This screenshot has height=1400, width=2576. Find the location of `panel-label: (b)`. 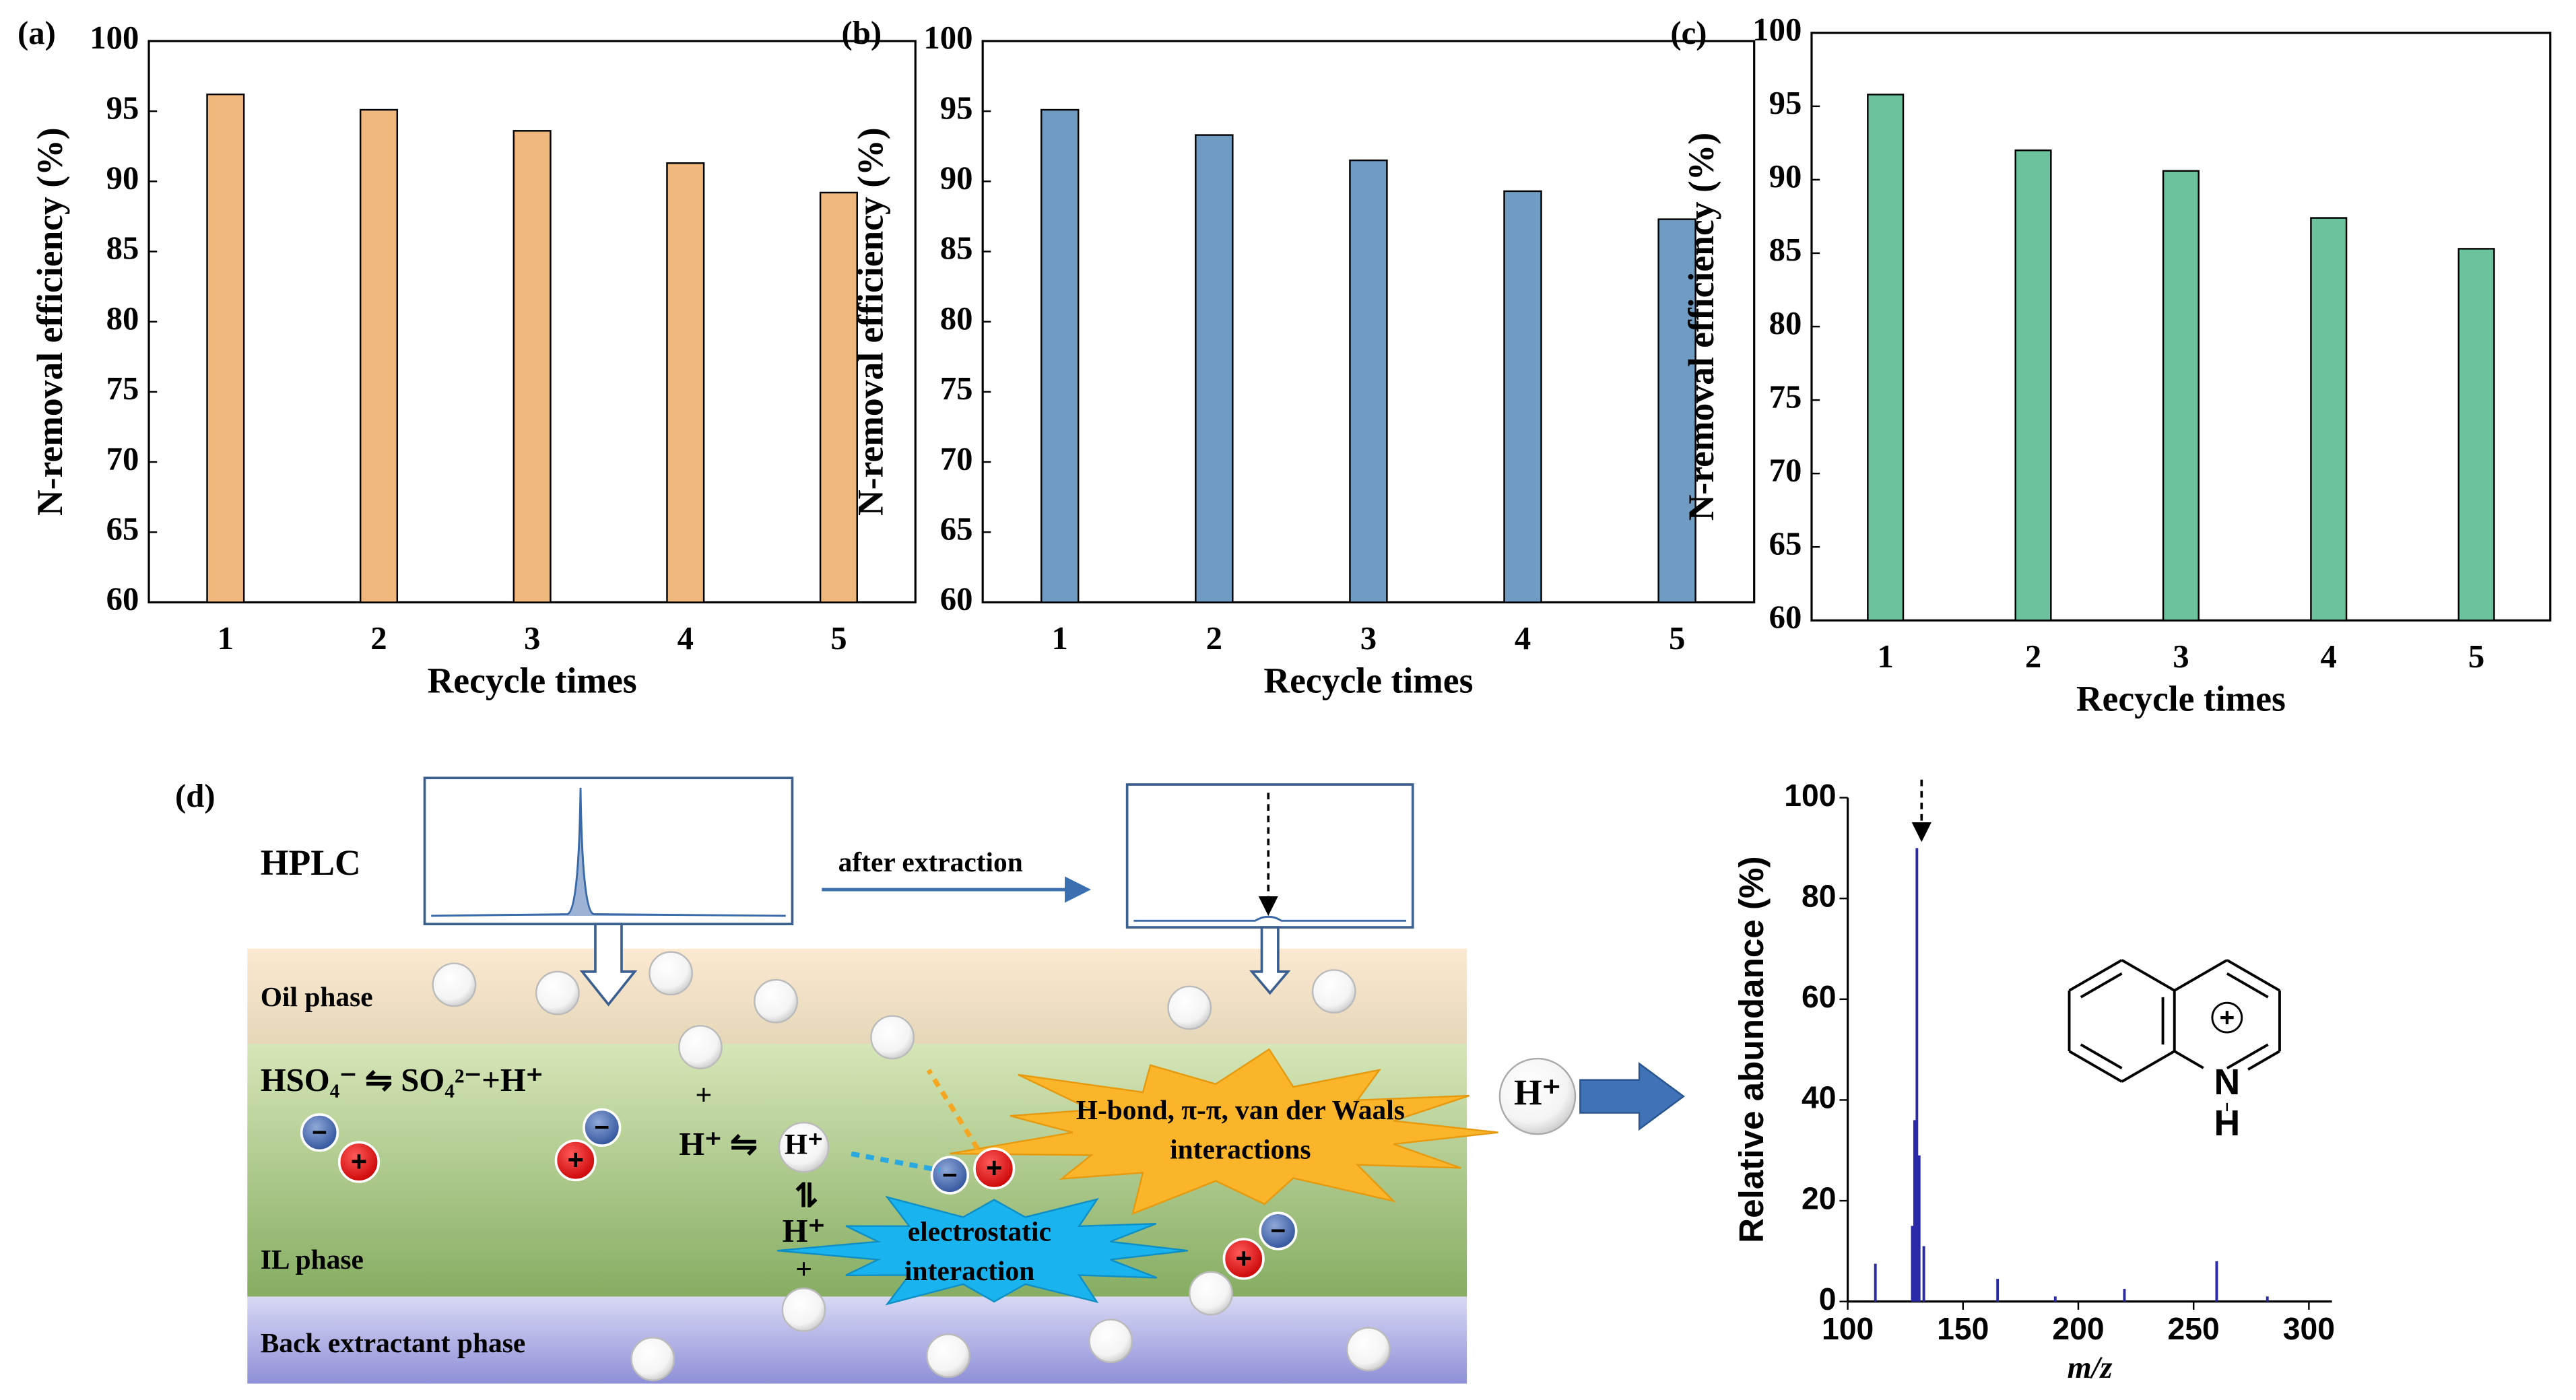

panel-label: (b) is located at coordinates (862, 33).